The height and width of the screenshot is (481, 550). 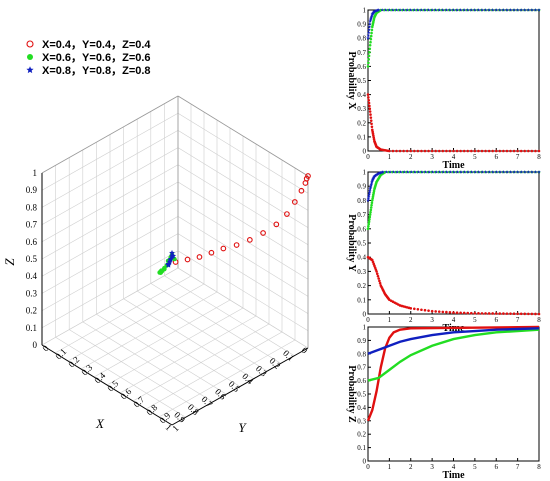 I want to click on x-tick-label: 0, so click(x=368, y=320).